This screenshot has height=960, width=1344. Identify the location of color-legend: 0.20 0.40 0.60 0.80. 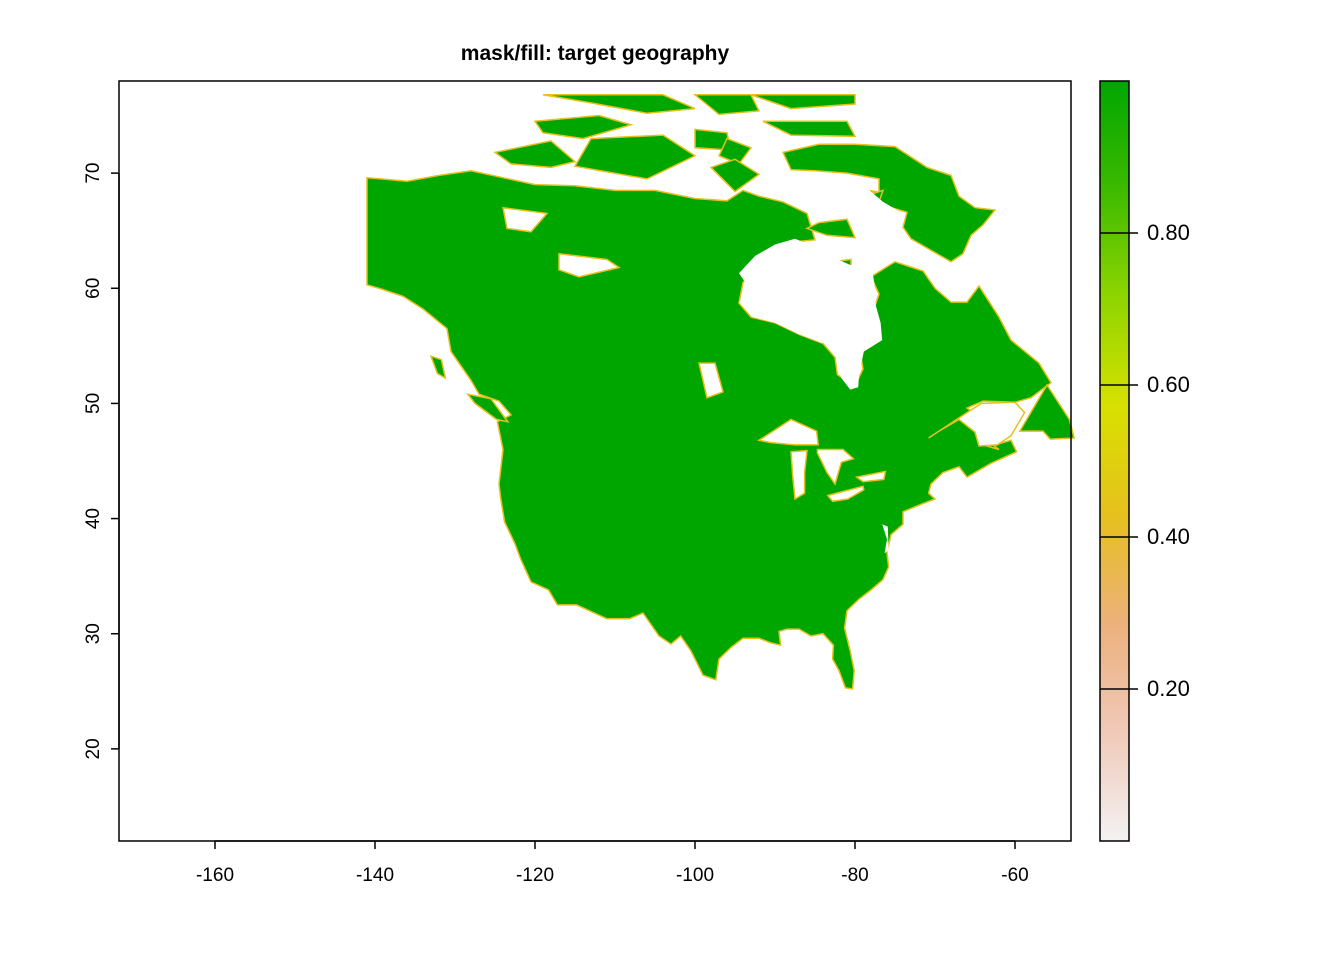
(1144, 461).